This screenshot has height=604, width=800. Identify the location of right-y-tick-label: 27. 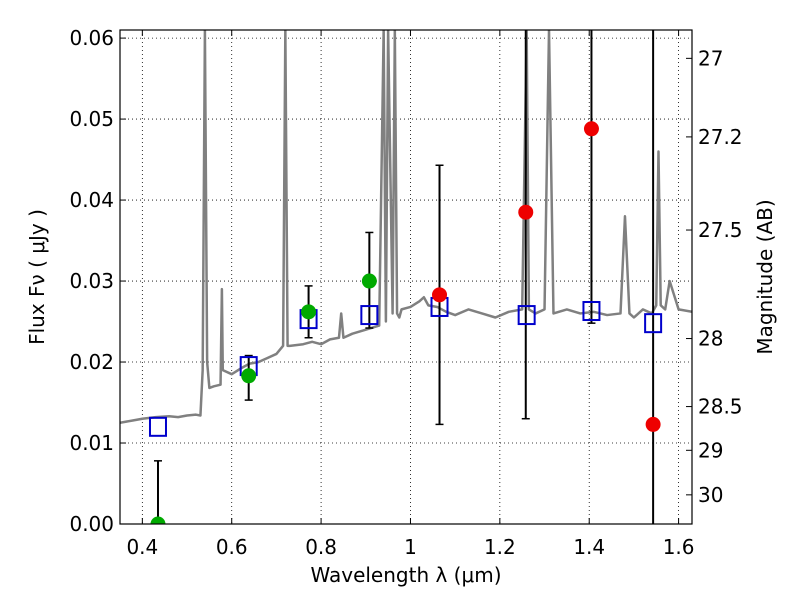
(710, 58).